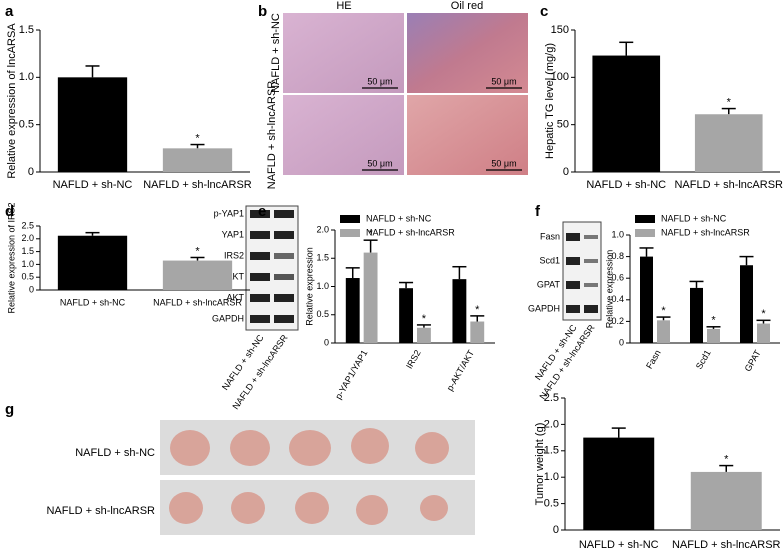  What do you see at coordinates (413, 359) in the screenshot?
I see `x-tick-label: IRS2` at bounding box center [413, 359].